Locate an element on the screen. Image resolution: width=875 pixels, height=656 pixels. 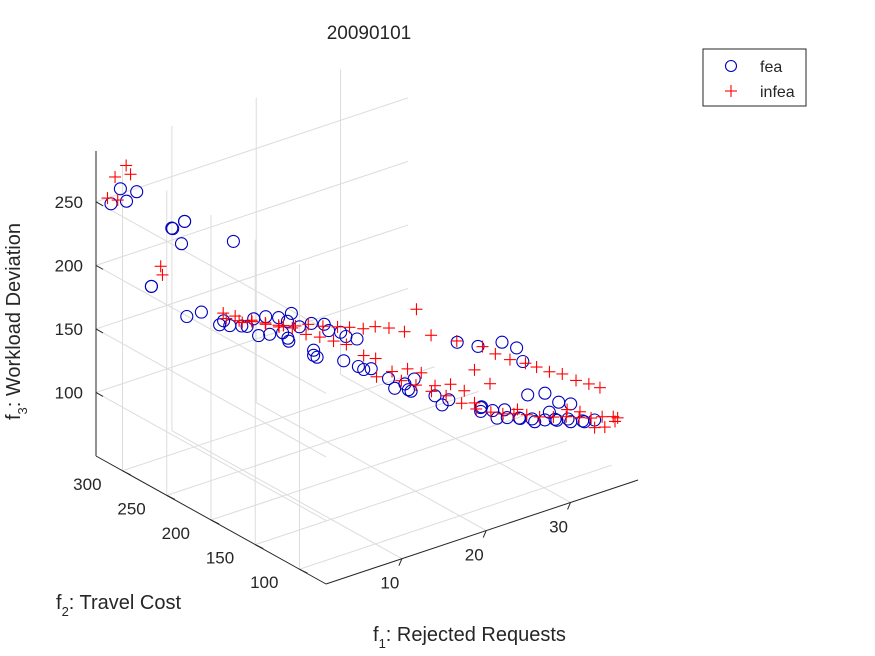
chart-title: 20090101 is located at coordinates (369, 33).